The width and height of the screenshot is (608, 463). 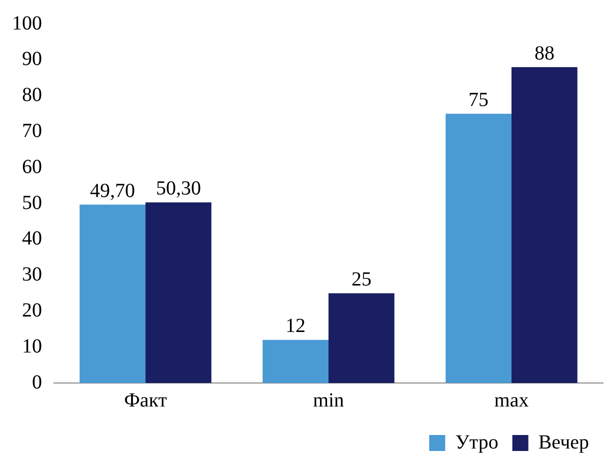 I want to click on x-tick-label: Факт, so click(x=146, y=400).